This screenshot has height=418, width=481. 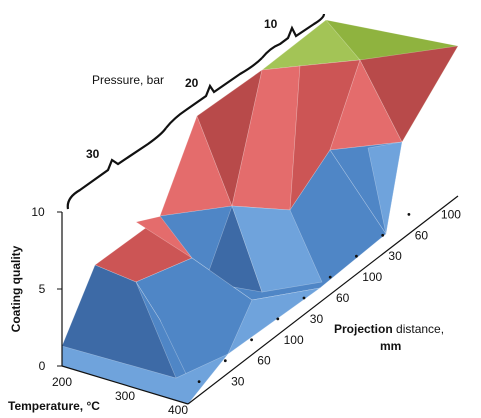 I want to click on x-tick-label-400: 400, so click(x=178, y=410).